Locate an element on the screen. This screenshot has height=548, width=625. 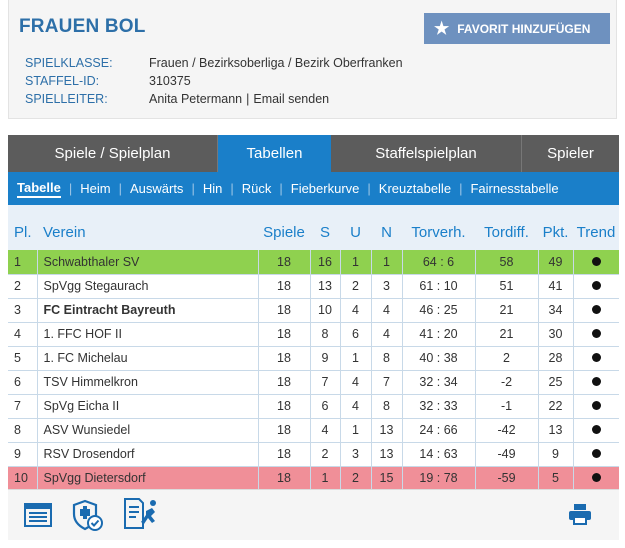
cell-club: FC Eintracht Bayreuth is located at coordinates (147, 310).